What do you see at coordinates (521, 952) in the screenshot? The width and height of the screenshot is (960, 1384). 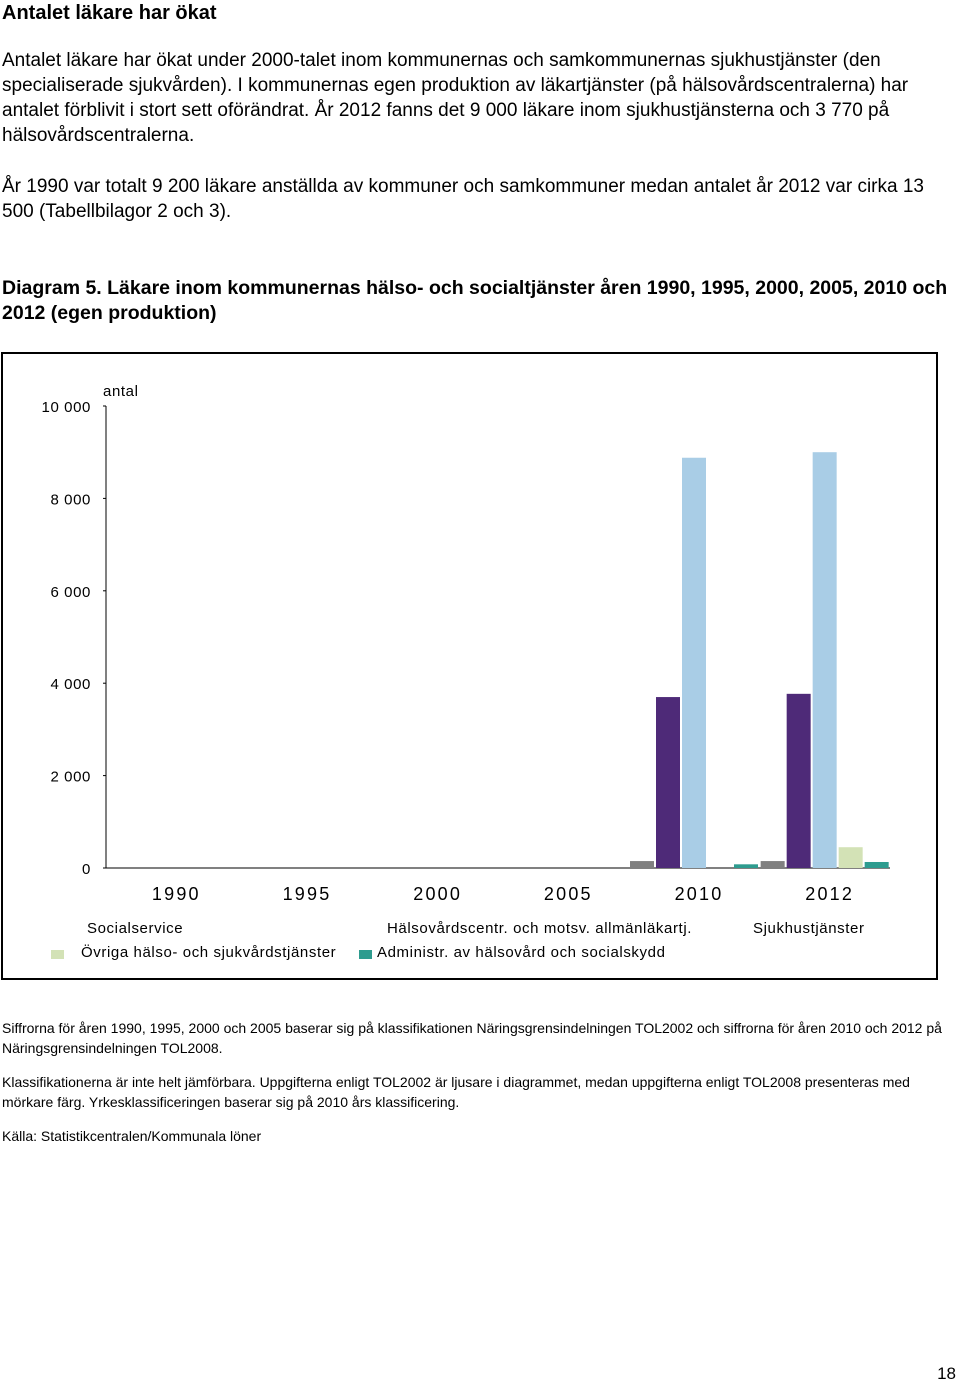 I see `legend-entry: Administr. av hälsovård och socialskydd` at bounding box center [521, 952].